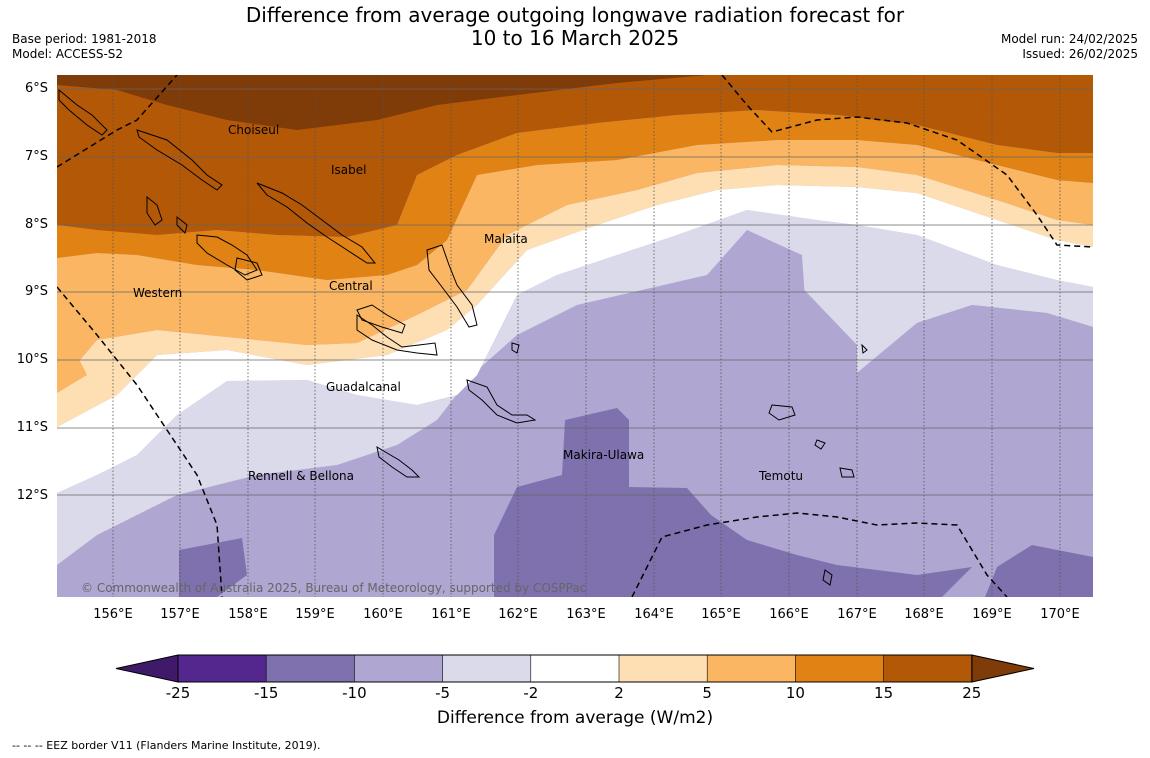  Describe the element at coordinates (586, 614) in the screenshot. I see `lon-label: 163°E` at that location.